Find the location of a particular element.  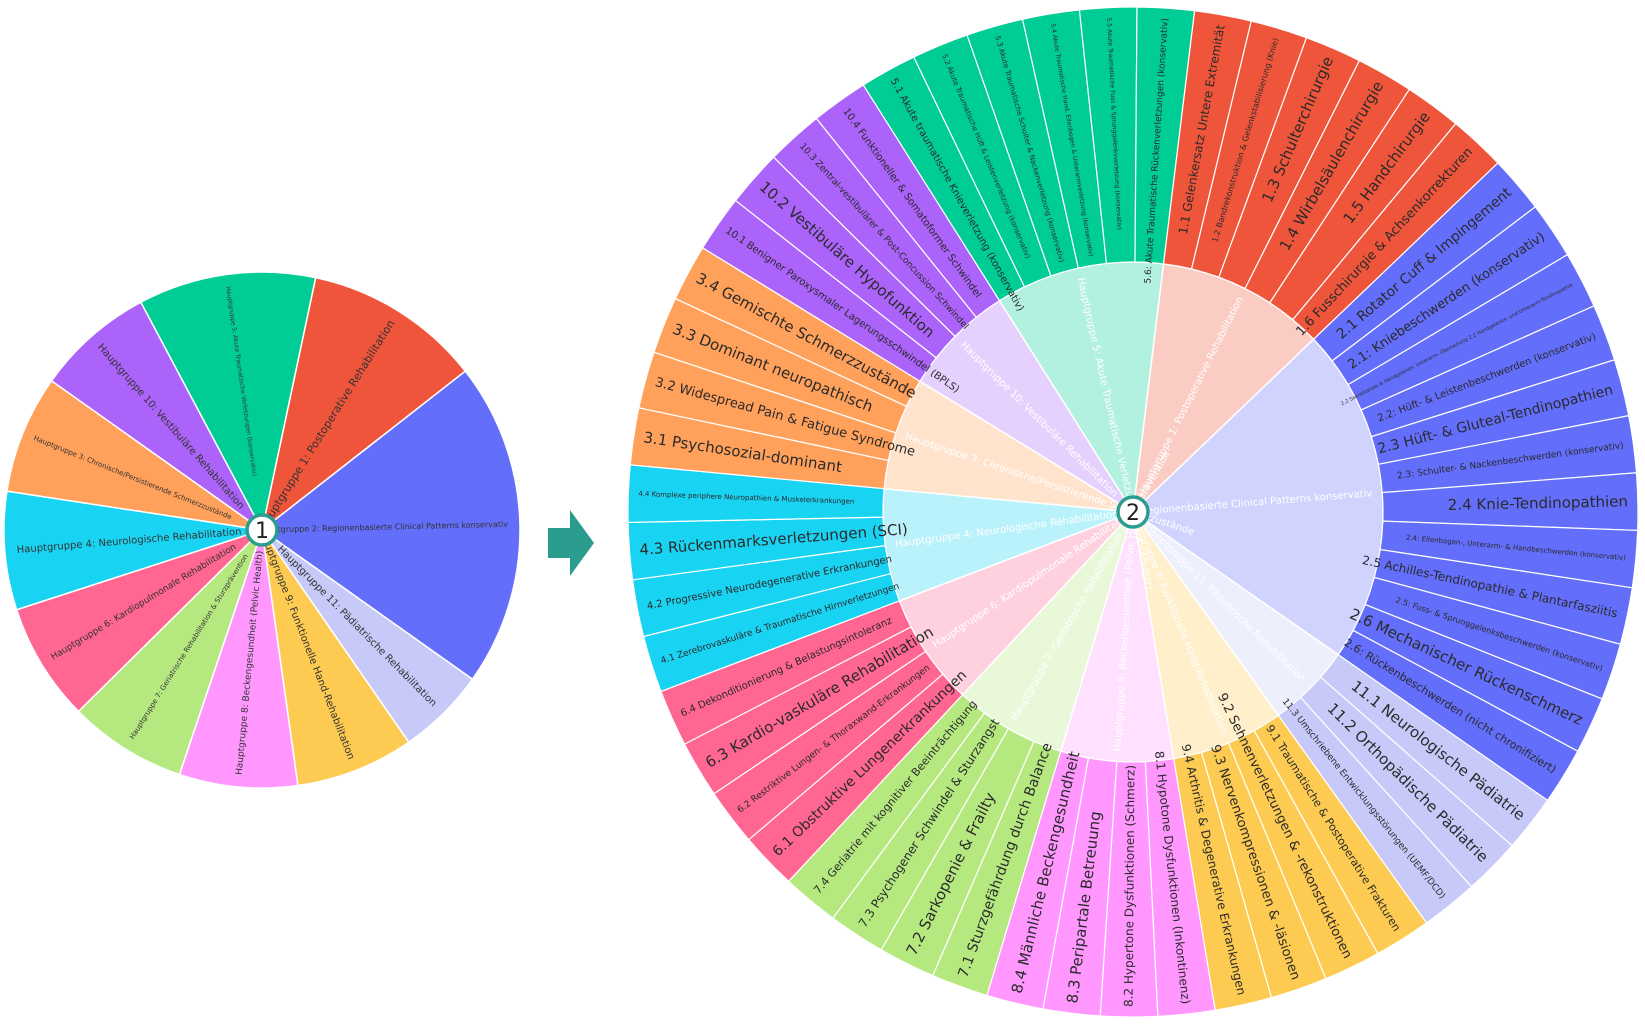

pie-slice-g7 is located at coordinates (170, 652).